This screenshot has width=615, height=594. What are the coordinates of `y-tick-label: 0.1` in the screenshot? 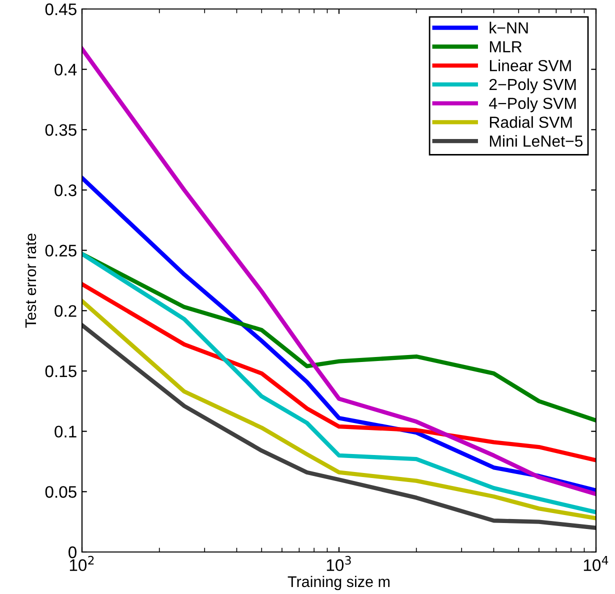 It's located at (65, 432).